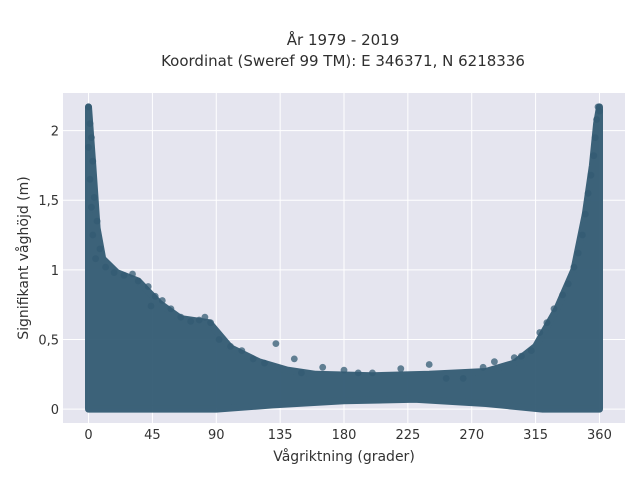 This screenshot has width=640, height=480. What do you see at coordinates (280, 435) in the screenshot?
I see `x-tick-label: 135` at bounding box center [280, 435].